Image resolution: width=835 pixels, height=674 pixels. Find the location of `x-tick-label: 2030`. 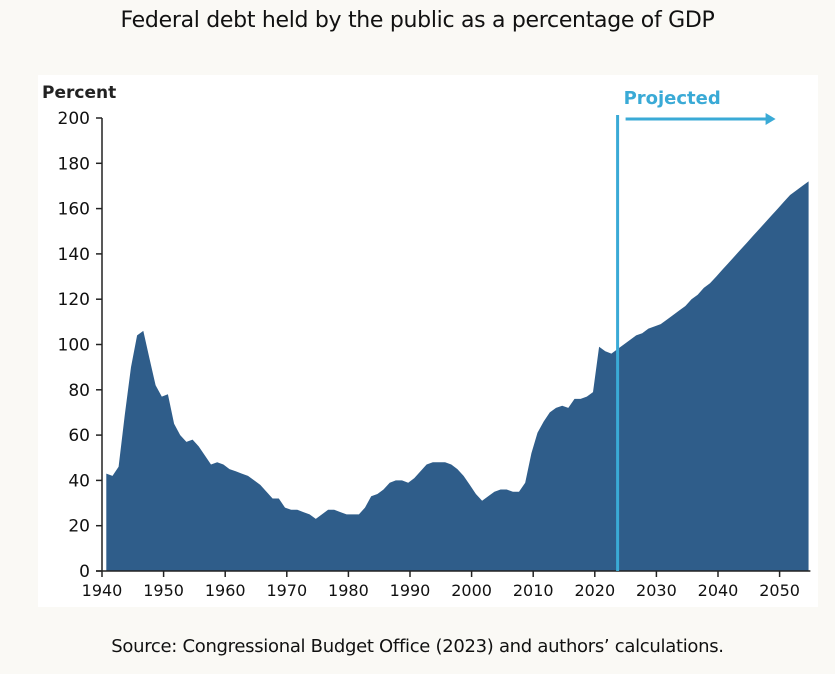

x-tick-label: 2030 is located at coordinates (656, 590).